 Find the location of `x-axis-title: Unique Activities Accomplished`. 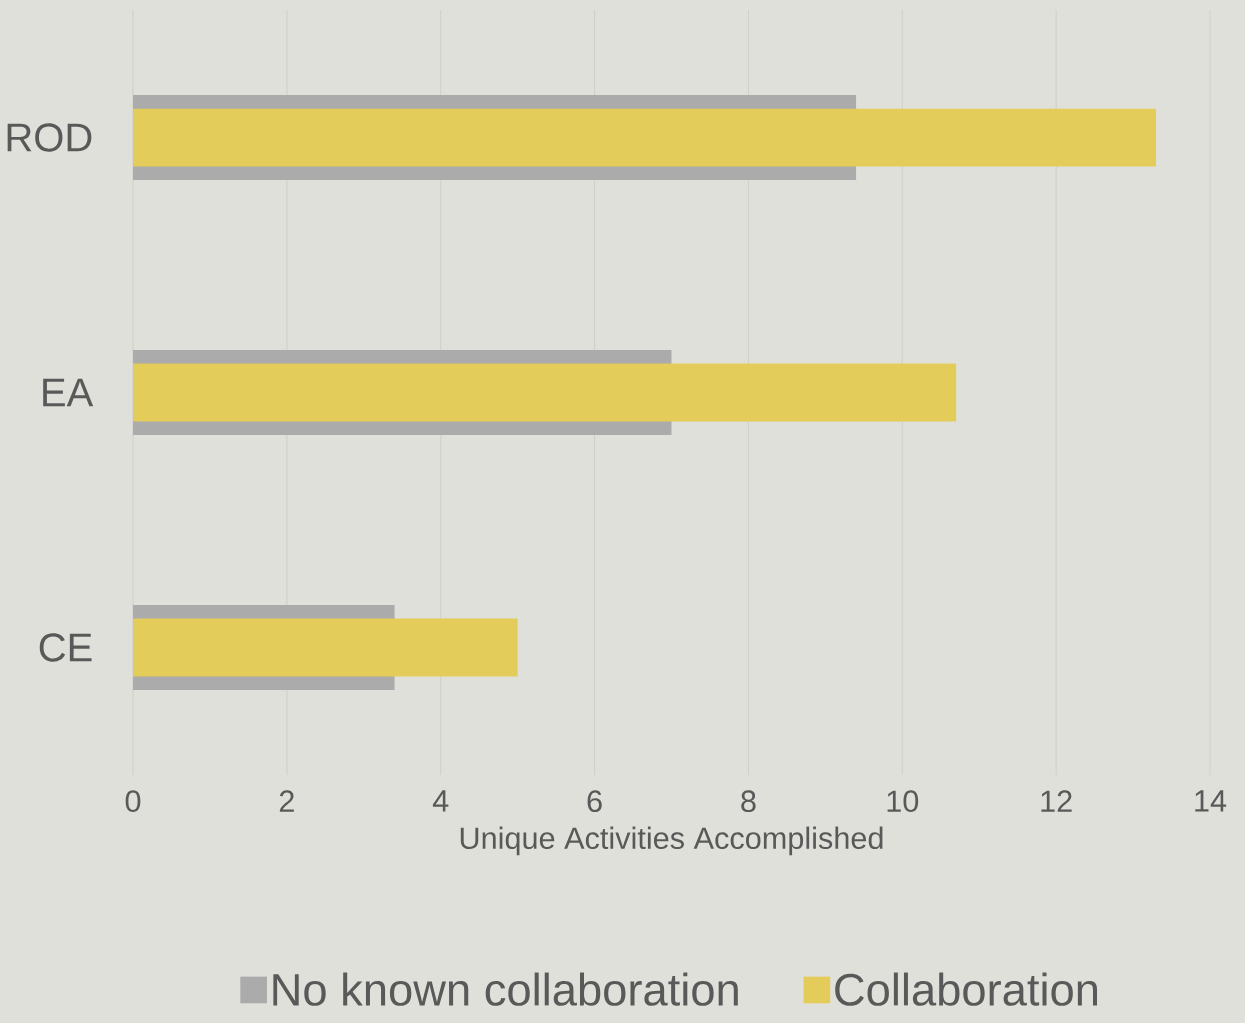

x-axis-title: Unique Activities Accomplished is located at coordinates (671, 841).